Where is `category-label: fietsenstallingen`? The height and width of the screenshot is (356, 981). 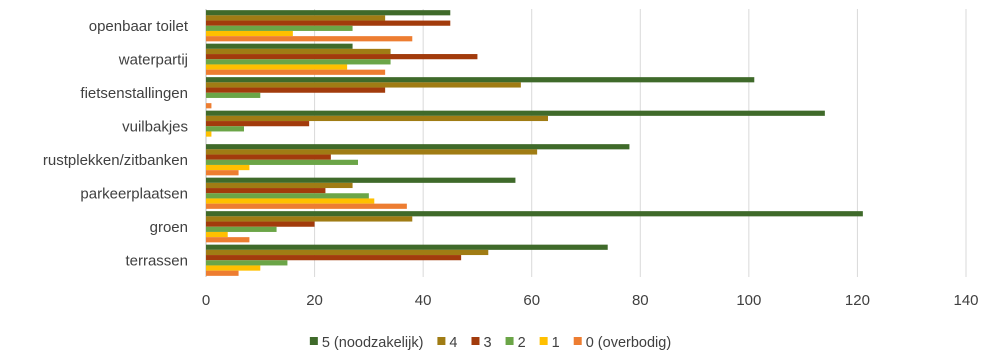 category-label: fietsenstallingen is located at coordinates (134, 93).